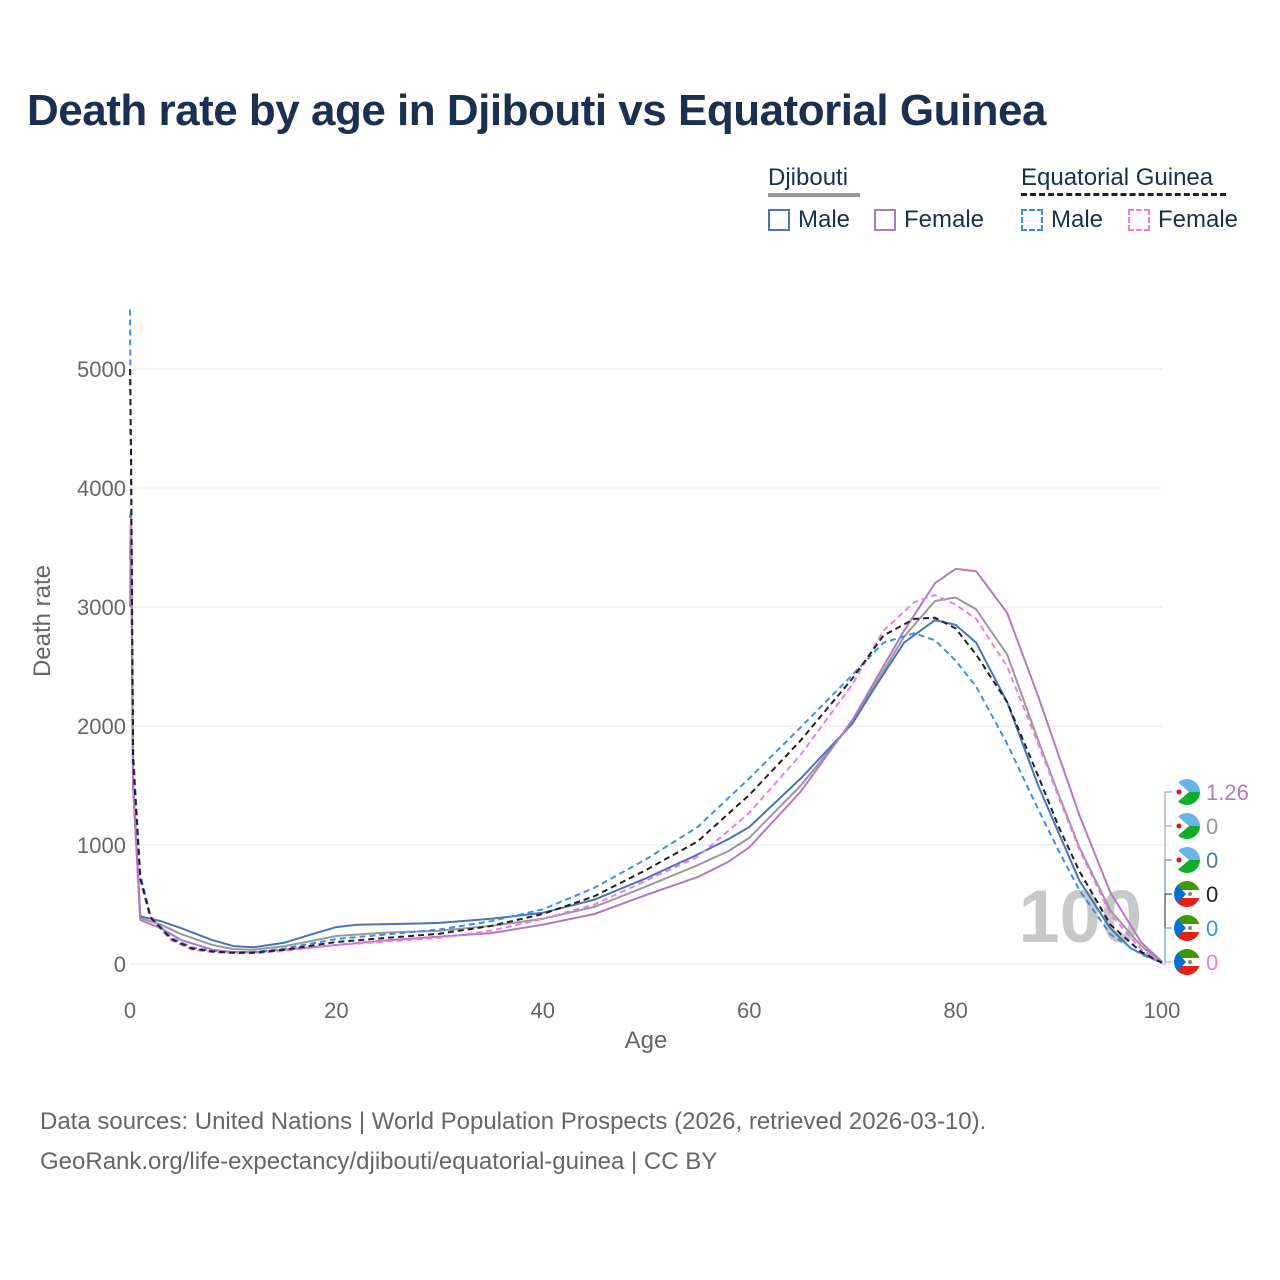 This screenshot has height=1280, width=1280. What do you see at coordinates (42, 621) in the screenshot?
I see `y-axis-label: Death rate` at bounding box center [42, 621].